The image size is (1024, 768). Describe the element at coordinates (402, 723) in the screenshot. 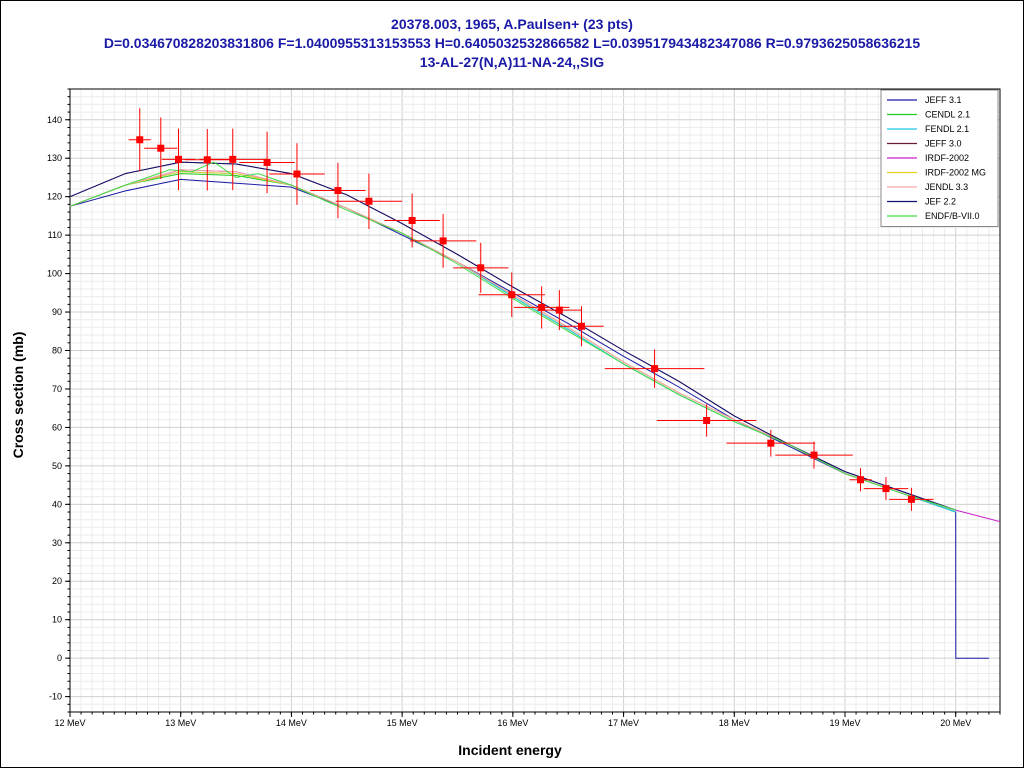

I see `x-tick-label: 15 MeV` at that location.